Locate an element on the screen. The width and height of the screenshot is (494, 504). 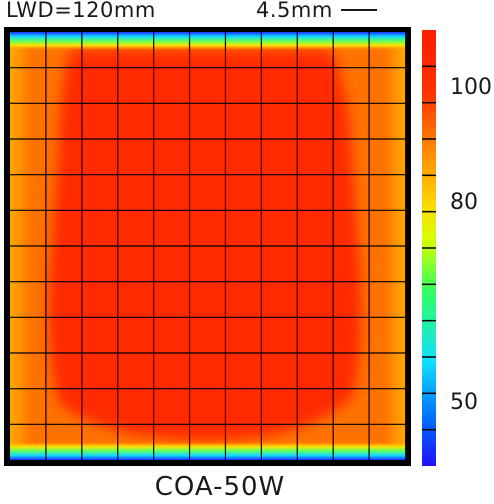
colorbar-tick-label-50: 50 is located at coordinates (464, 402).